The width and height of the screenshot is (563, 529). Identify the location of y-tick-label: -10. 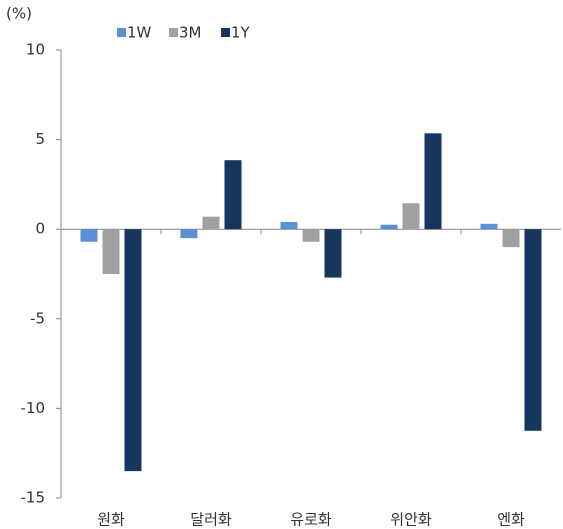
(33, 408).